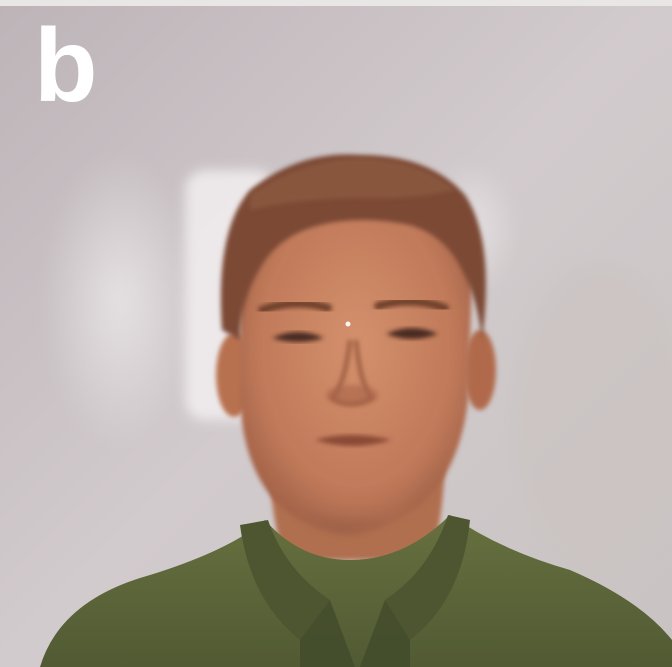 The height and width of the screenshot is (667, 672). What do you see at coordinates (411, 304) in the screenshot?
I see `eyebrow-right` at bounding box center [411, 304].